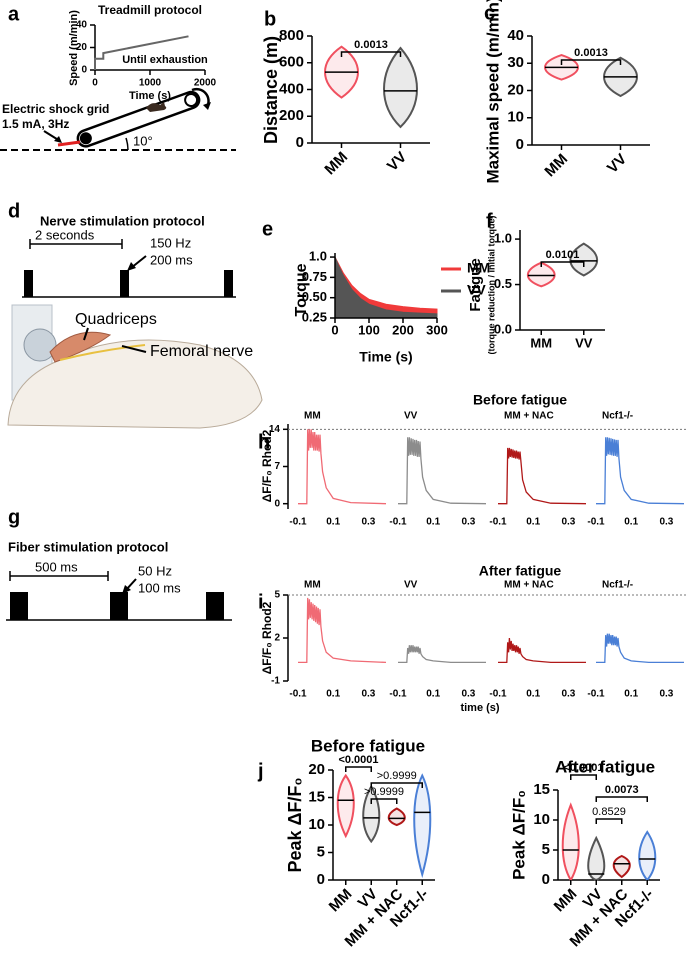  I want to click on y-tick-label: 0.25, so click(314, 316).